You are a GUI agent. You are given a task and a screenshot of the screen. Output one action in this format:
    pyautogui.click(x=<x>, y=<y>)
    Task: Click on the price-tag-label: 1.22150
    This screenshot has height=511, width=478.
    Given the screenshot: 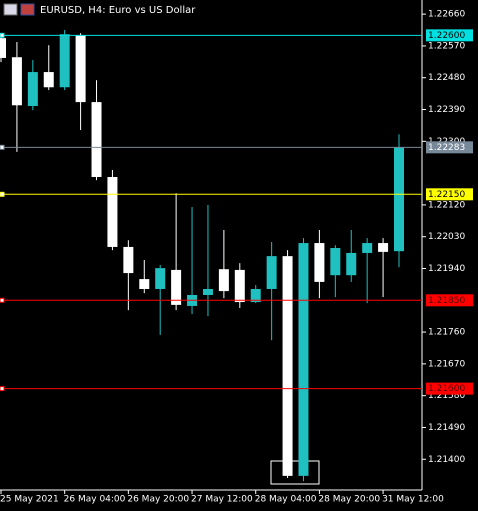 What is the action you would take?
    pyautogui.click(x=446, y=195)
    